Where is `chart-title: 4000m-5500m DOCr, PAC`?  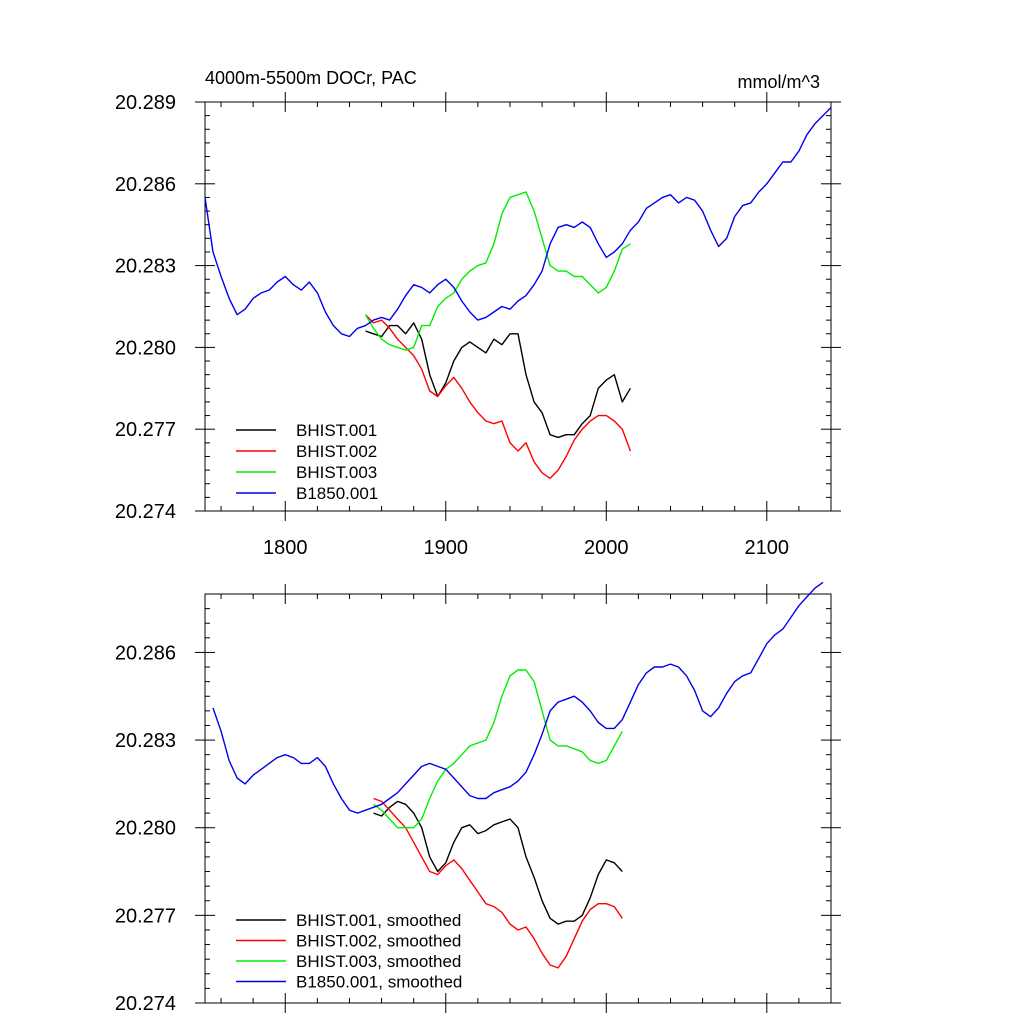 chart-title: 4000m-5500m DOCr, PAC is located at coordinates (311, 78).